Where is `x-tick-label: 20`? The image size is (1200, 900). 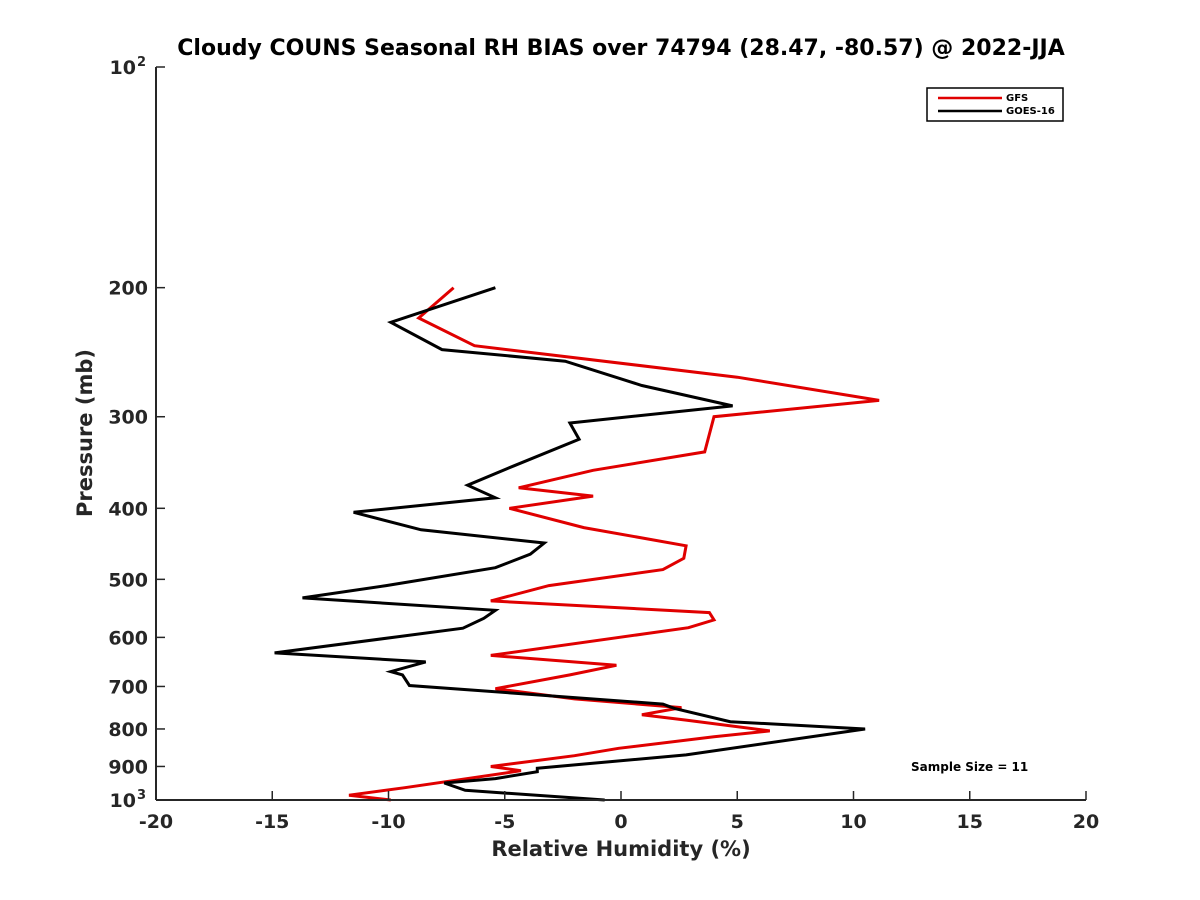 x-tick-label: 20 is located at coordinates (1086, 822).